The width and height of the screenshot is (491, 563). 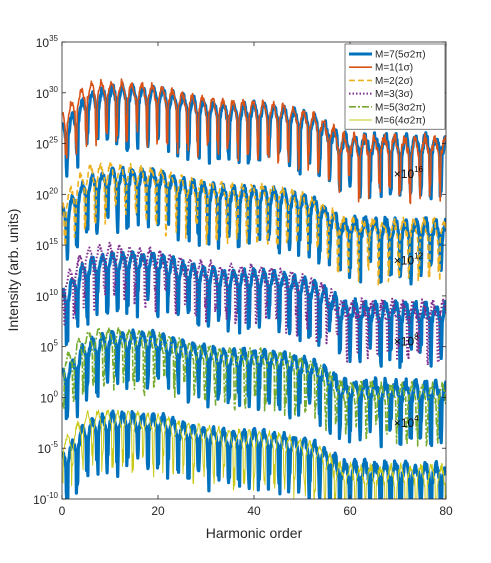 I want to click on legend-box, so click(x=395, y=86).